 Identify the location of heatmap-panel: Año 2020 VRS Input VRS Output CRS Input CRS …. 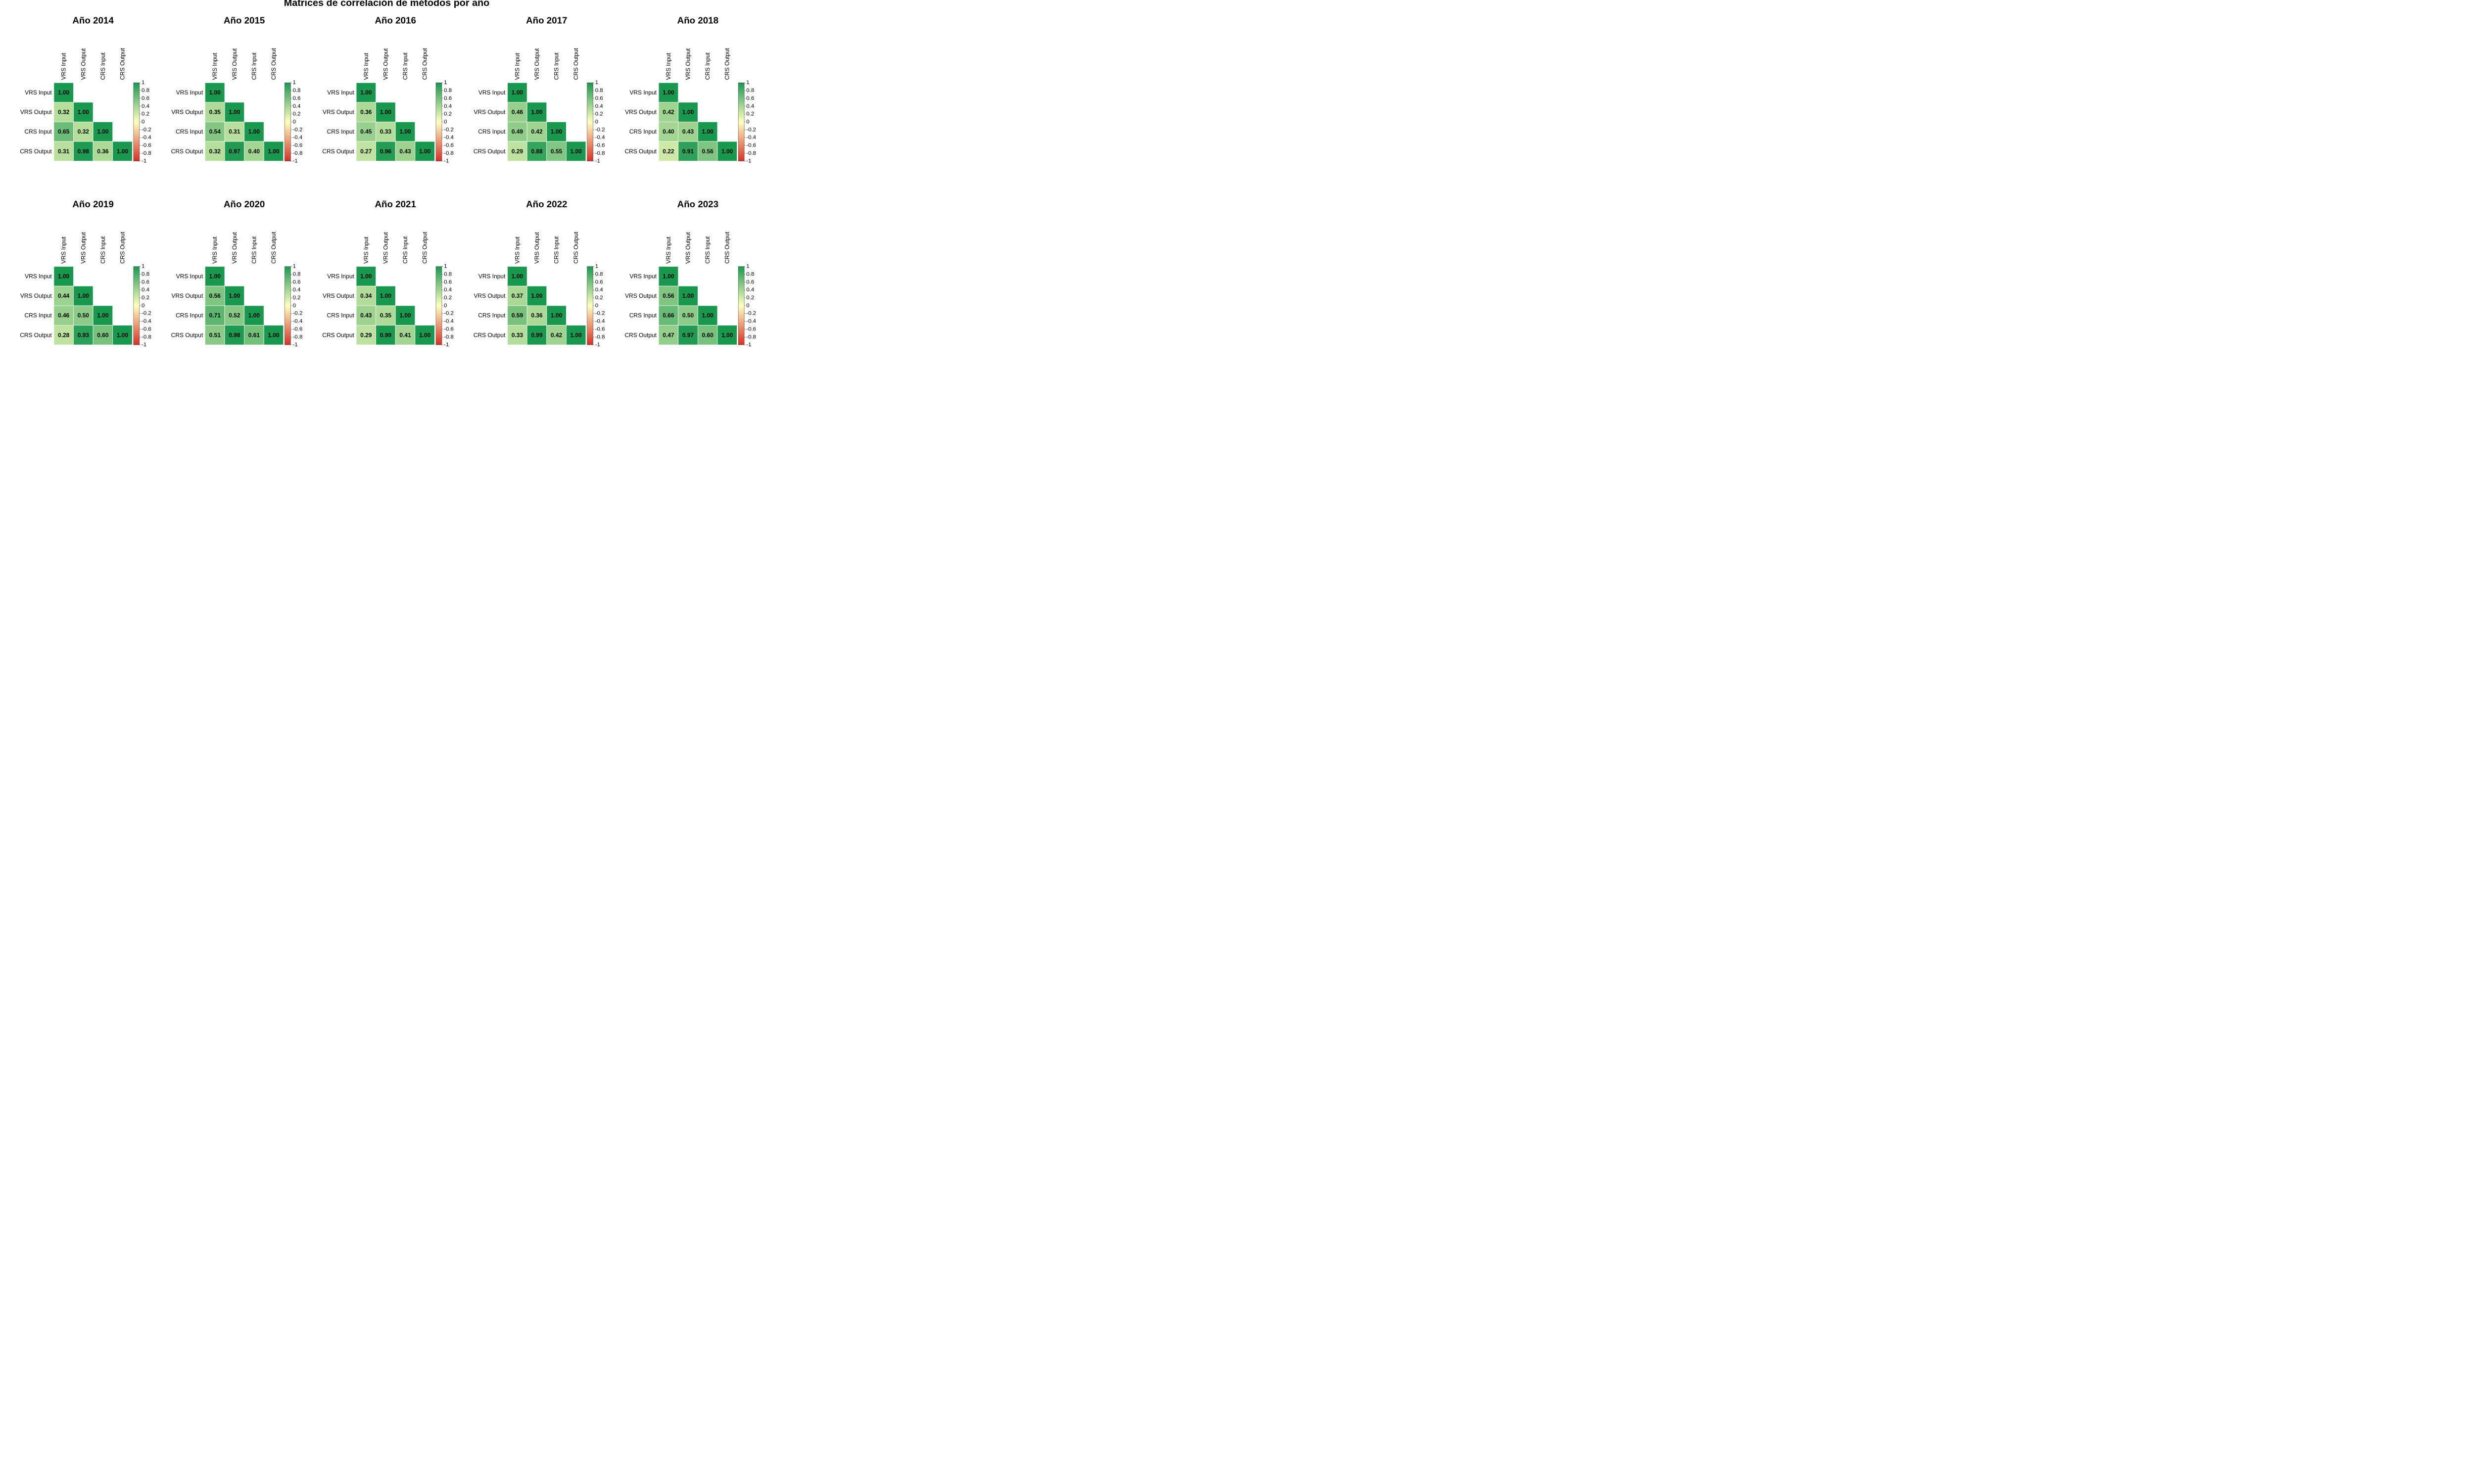
(237, 273).